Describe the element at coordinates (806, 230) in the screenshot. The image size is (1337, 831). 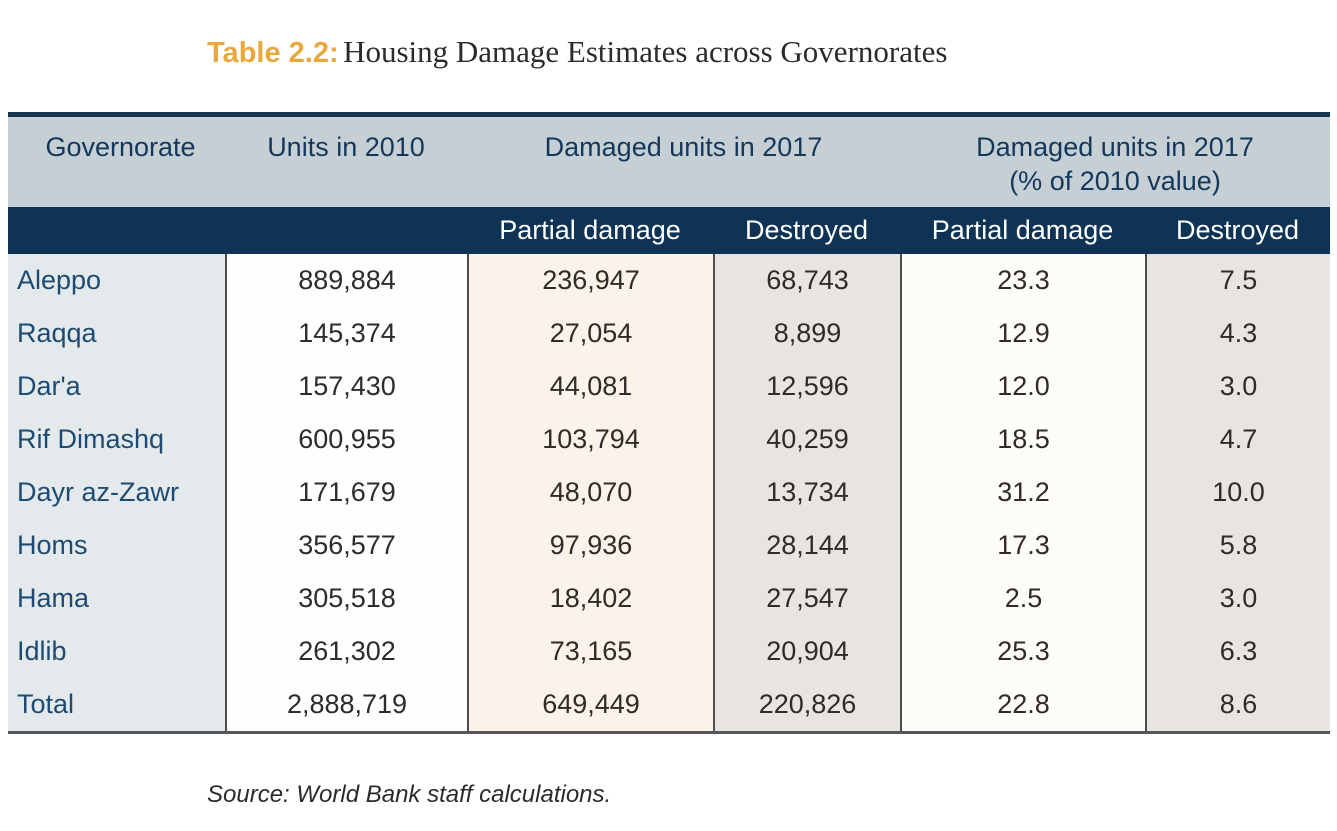
I see `subheader-destroyed-count: Destroyed` at that location.